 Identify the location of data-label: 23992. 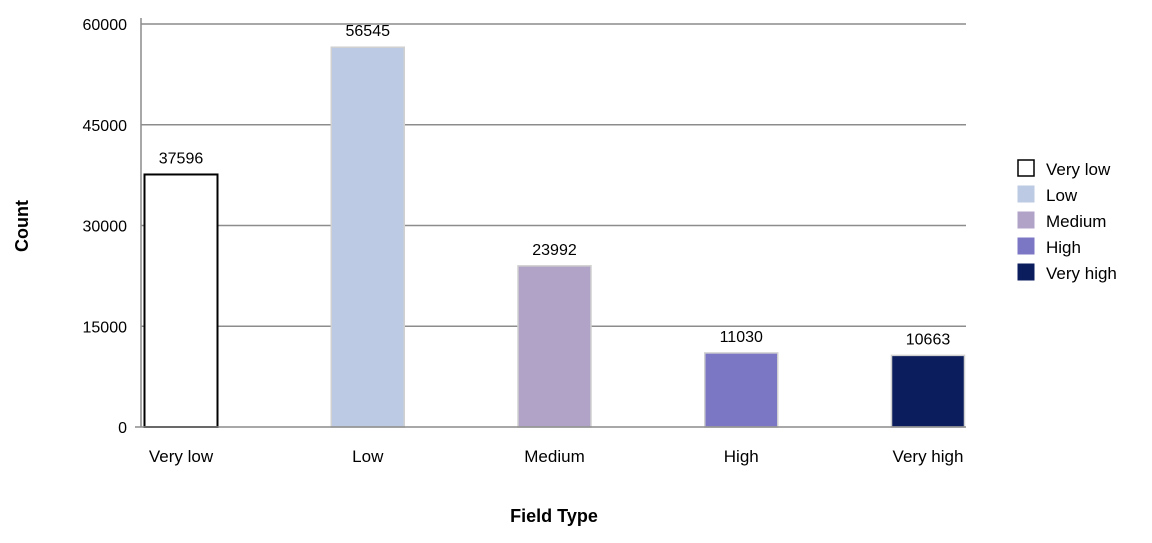
(554, 250).